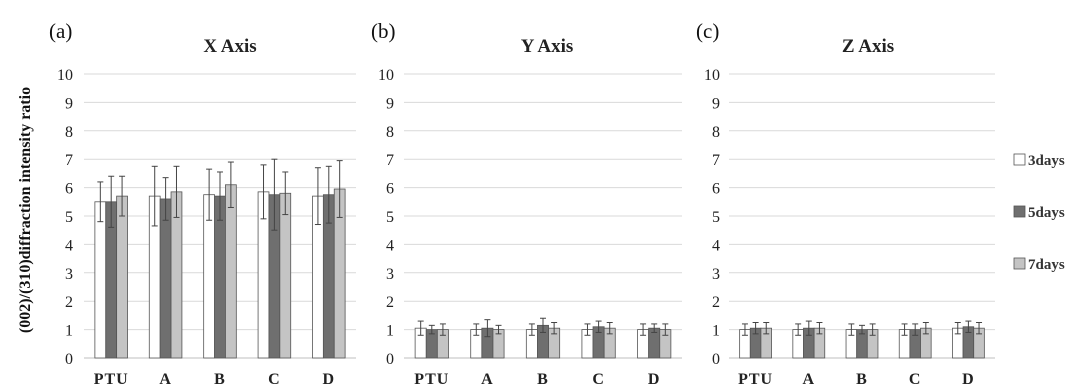 The image size is (1088, 392). I want to click on legend-label: 7days, so click(1046, 265).